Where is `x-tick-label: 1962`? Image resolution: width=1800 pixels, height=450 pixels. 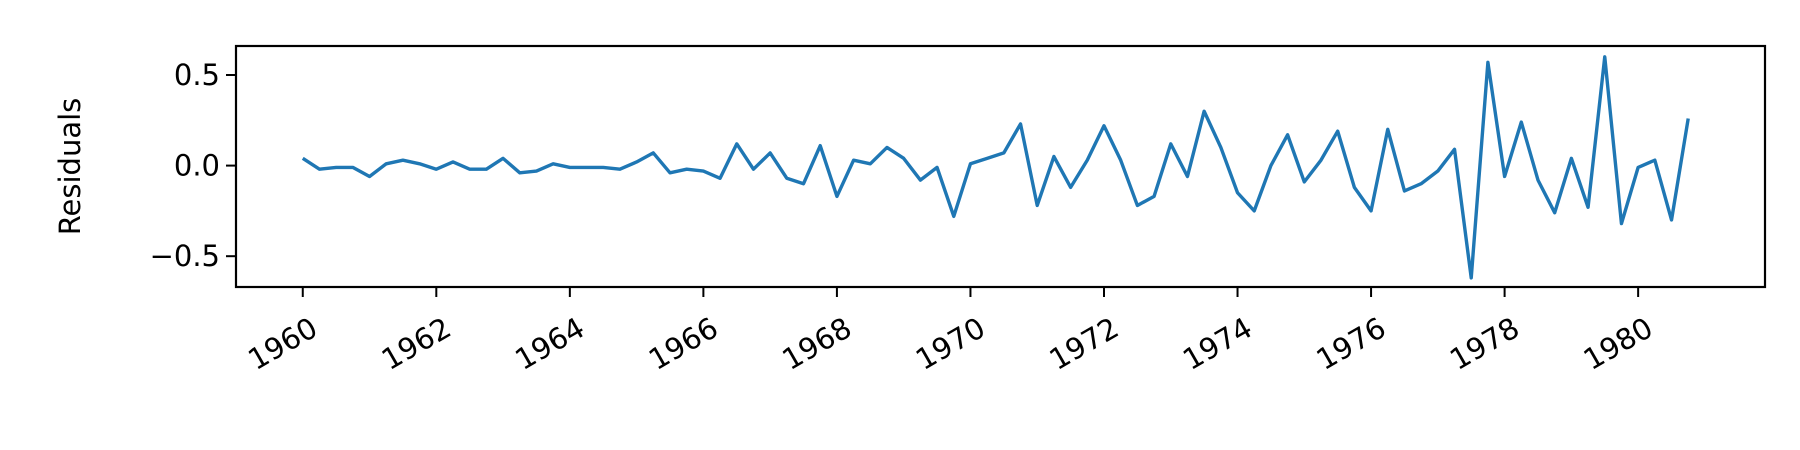 x-tick-label: 1962 is located at coordinates (416, 343).